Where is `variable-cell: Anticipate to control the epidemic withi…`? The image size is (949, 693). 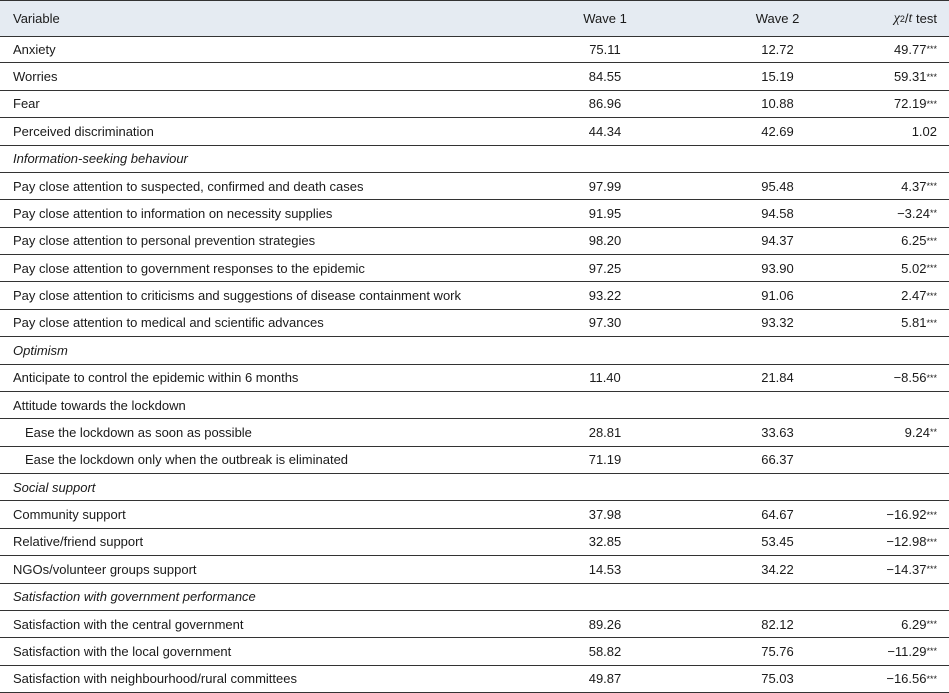 variable-cell: Anticipate to control the epidemic withi… is located at coordinates (156, 378).